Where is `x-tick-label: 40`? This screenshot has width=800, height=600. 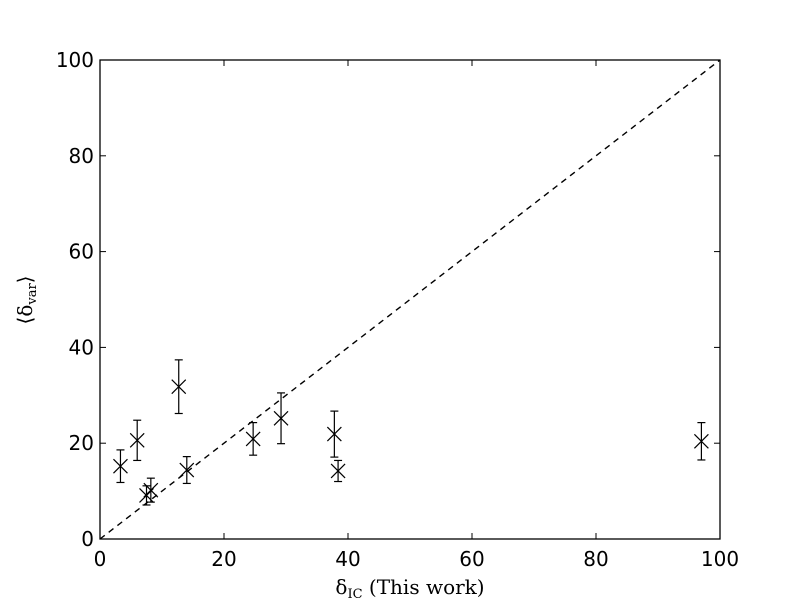
x-tick-label: 40 is located at coordinates (347, 559).